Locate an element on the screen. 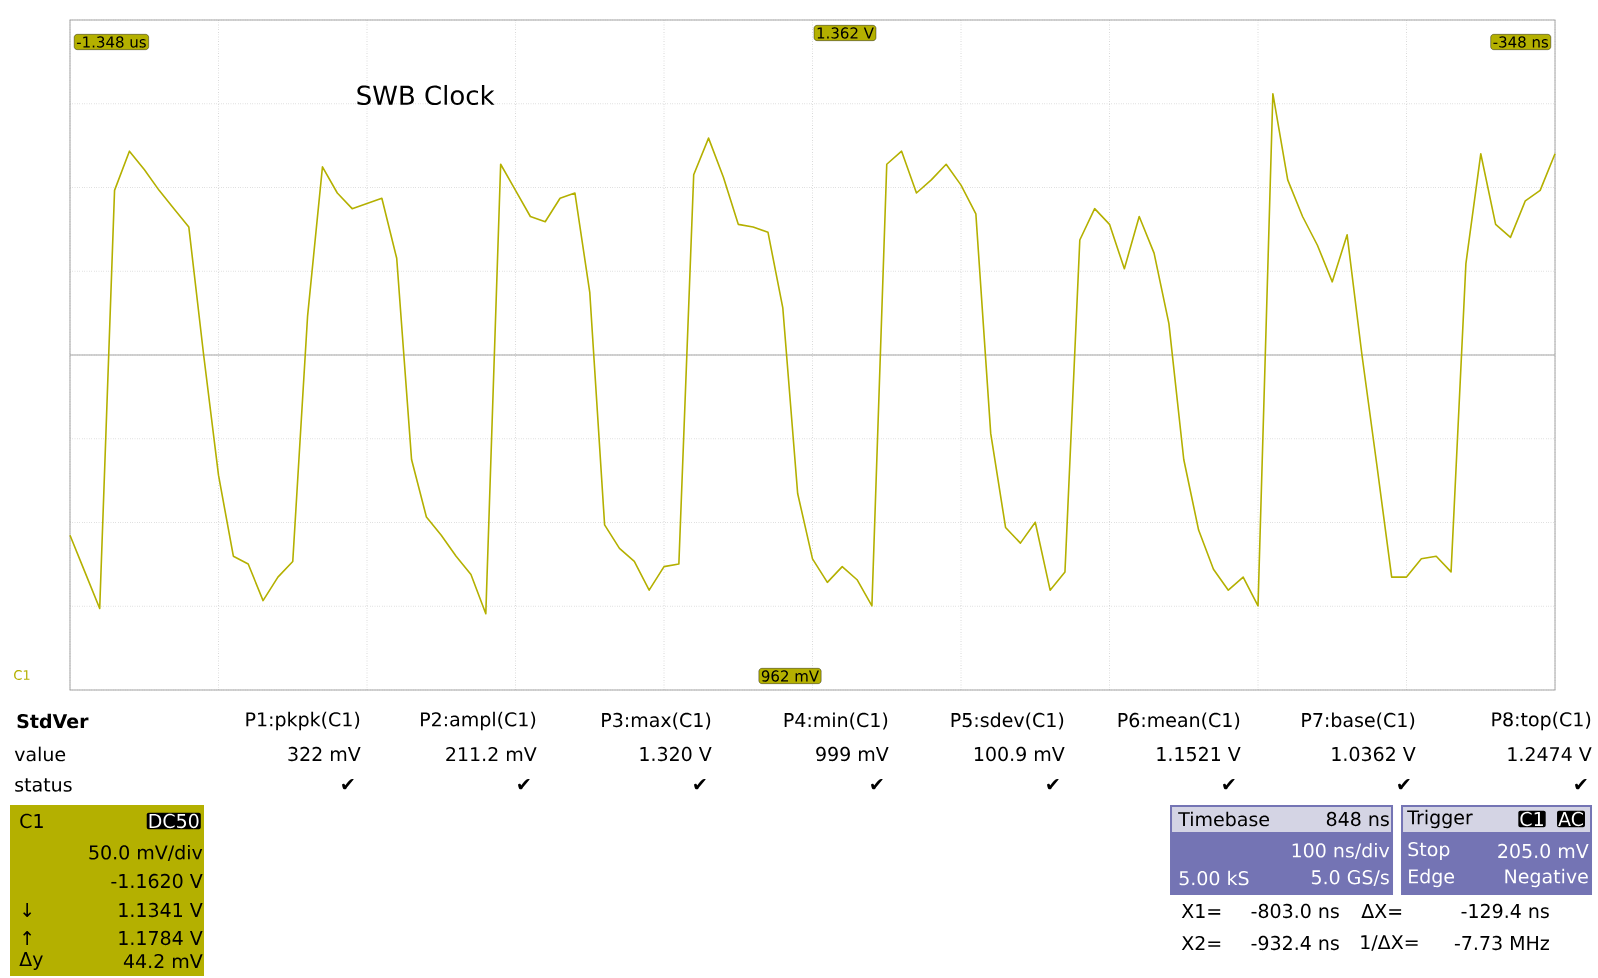 This screenshot has width=1598, height=978. text: 1.0362 V is located at coordinates (1374, 754).